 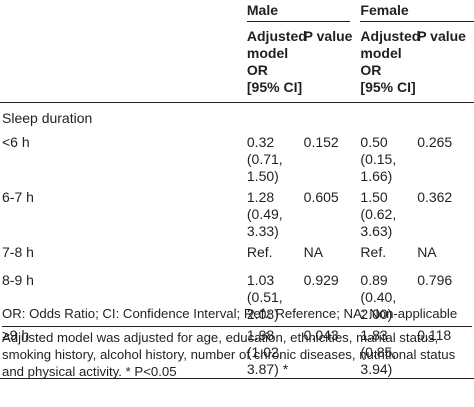 What do you see at coordinates (18, 252) in the screenshot?
I see `row-label: 7-8 h` at bounding box center [18, 252].